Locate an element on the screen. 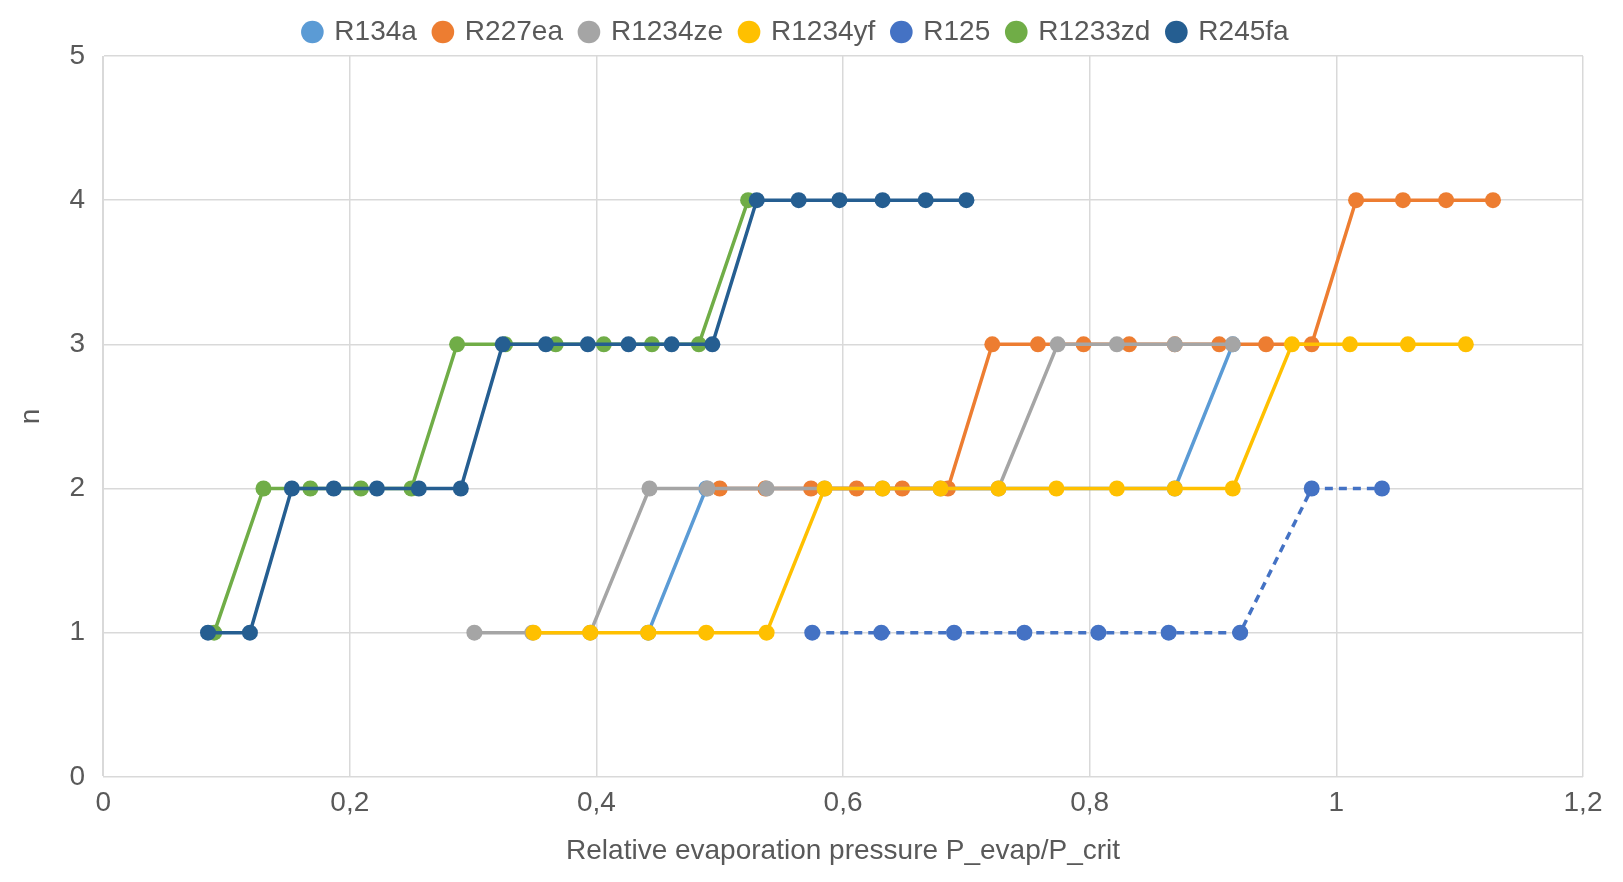 The image size is (1623, 882). x-tick-label: 0 is located at coordinates (103, 802).